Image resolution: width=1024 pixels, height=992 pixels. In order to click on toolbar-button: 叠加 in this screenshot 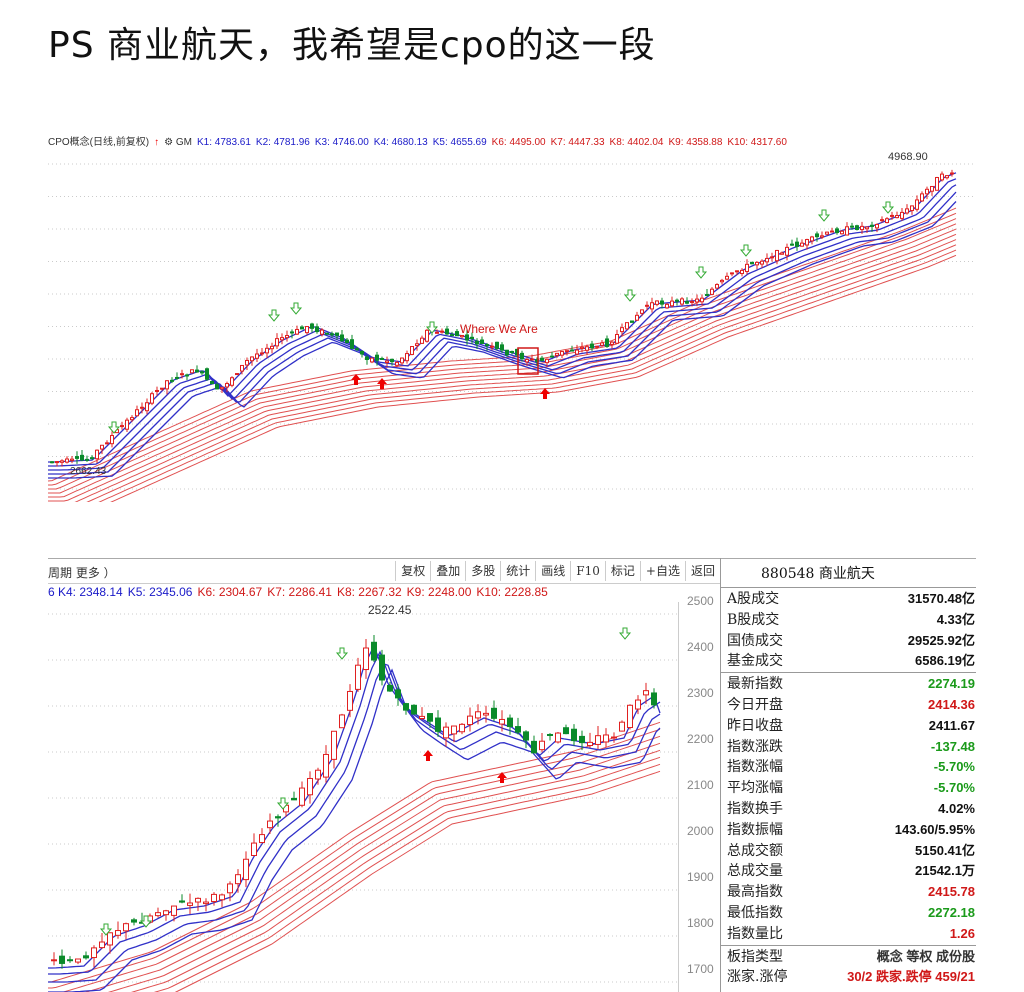, I will do `click(447, 571)`.